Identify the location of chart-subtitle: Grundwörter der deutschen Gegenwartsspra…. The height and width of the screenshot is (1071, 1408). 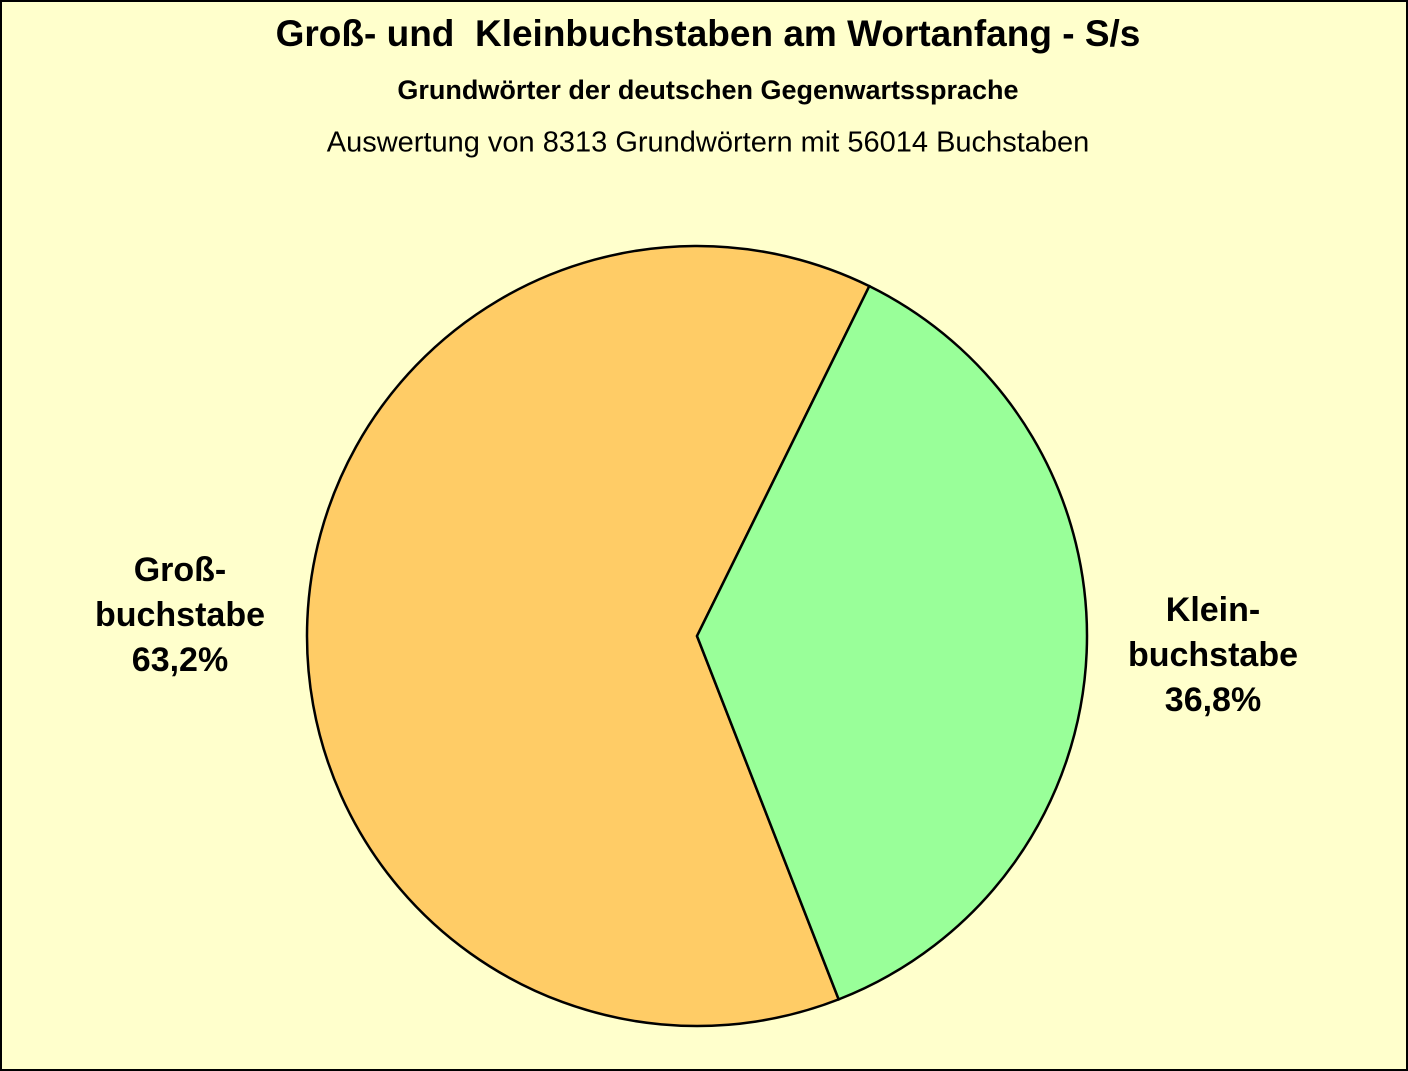
(707, 90).